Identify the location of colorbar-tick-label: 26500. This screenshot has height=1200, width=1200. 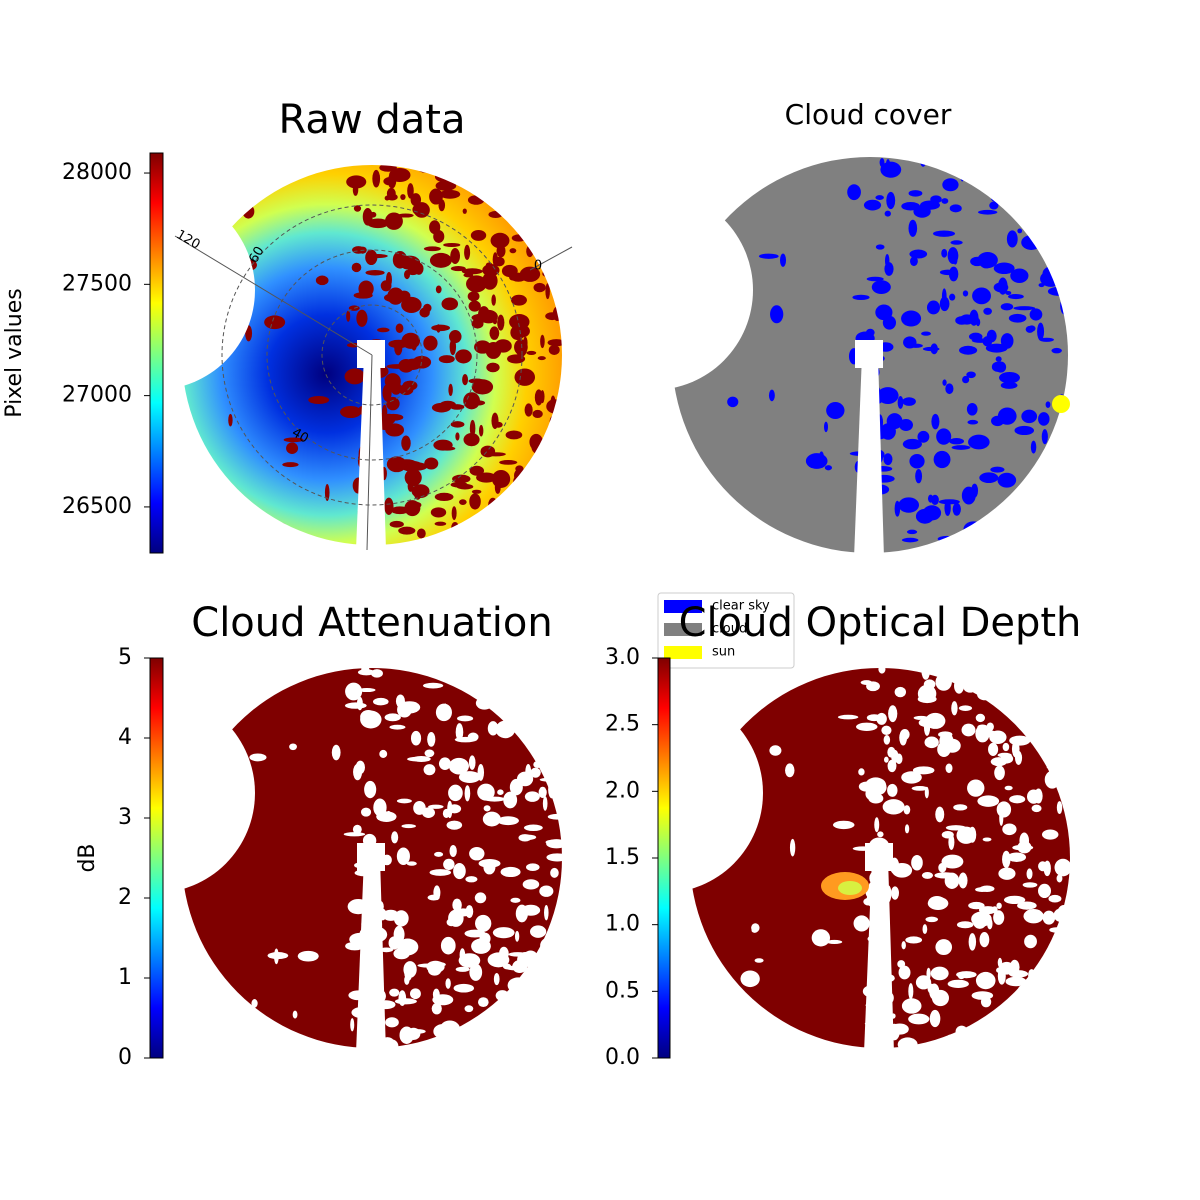
(97, 506).